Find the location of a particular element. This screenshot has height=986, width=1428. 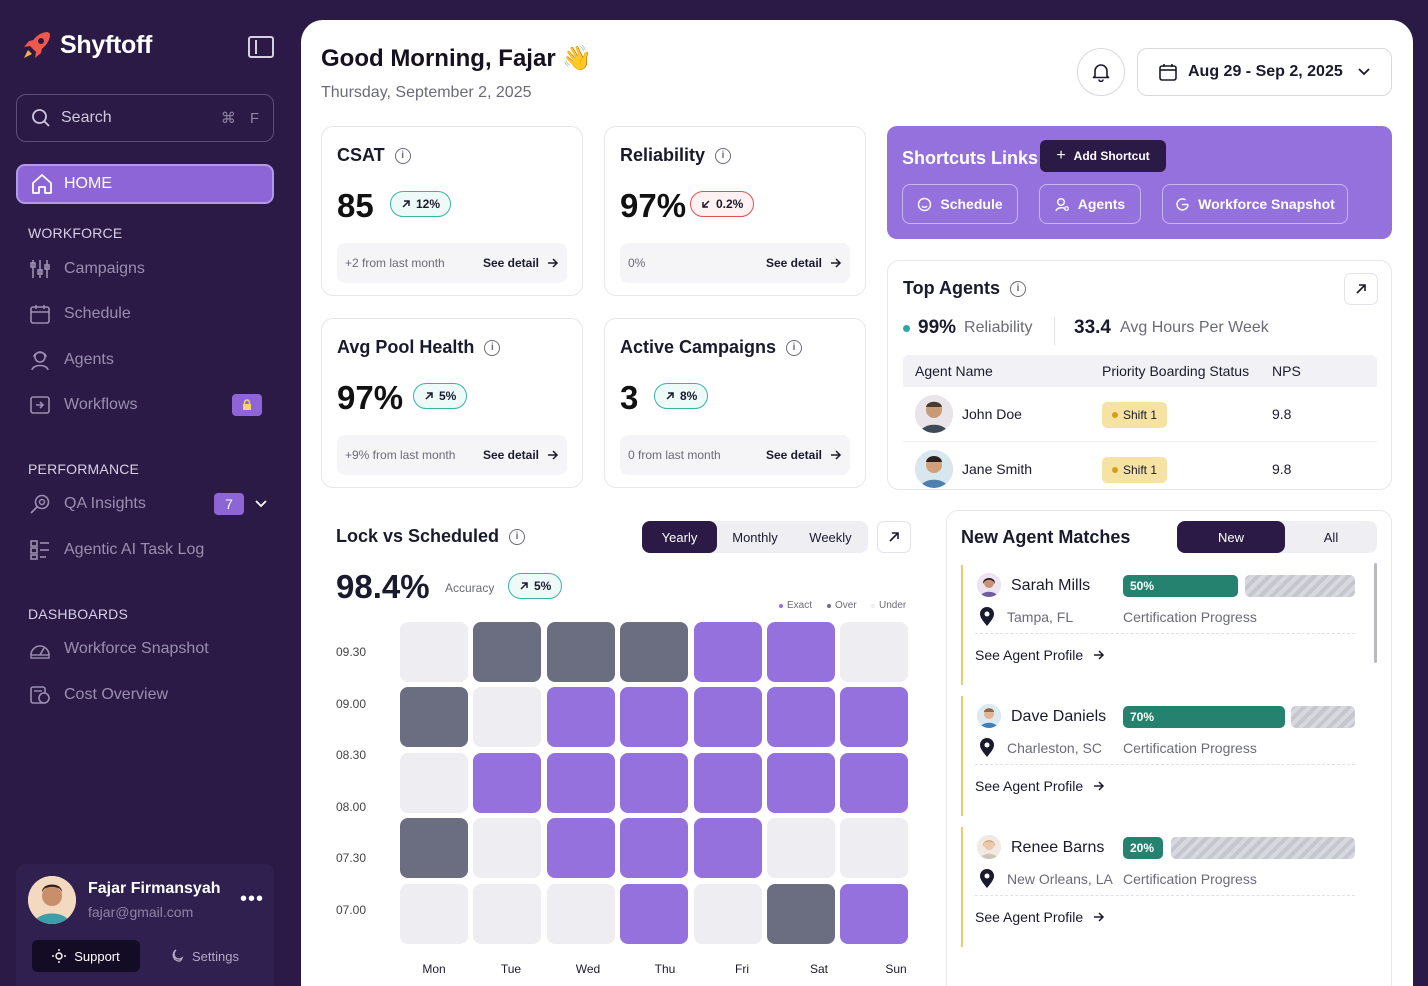

home-icon is located at coordinates (42, 184).